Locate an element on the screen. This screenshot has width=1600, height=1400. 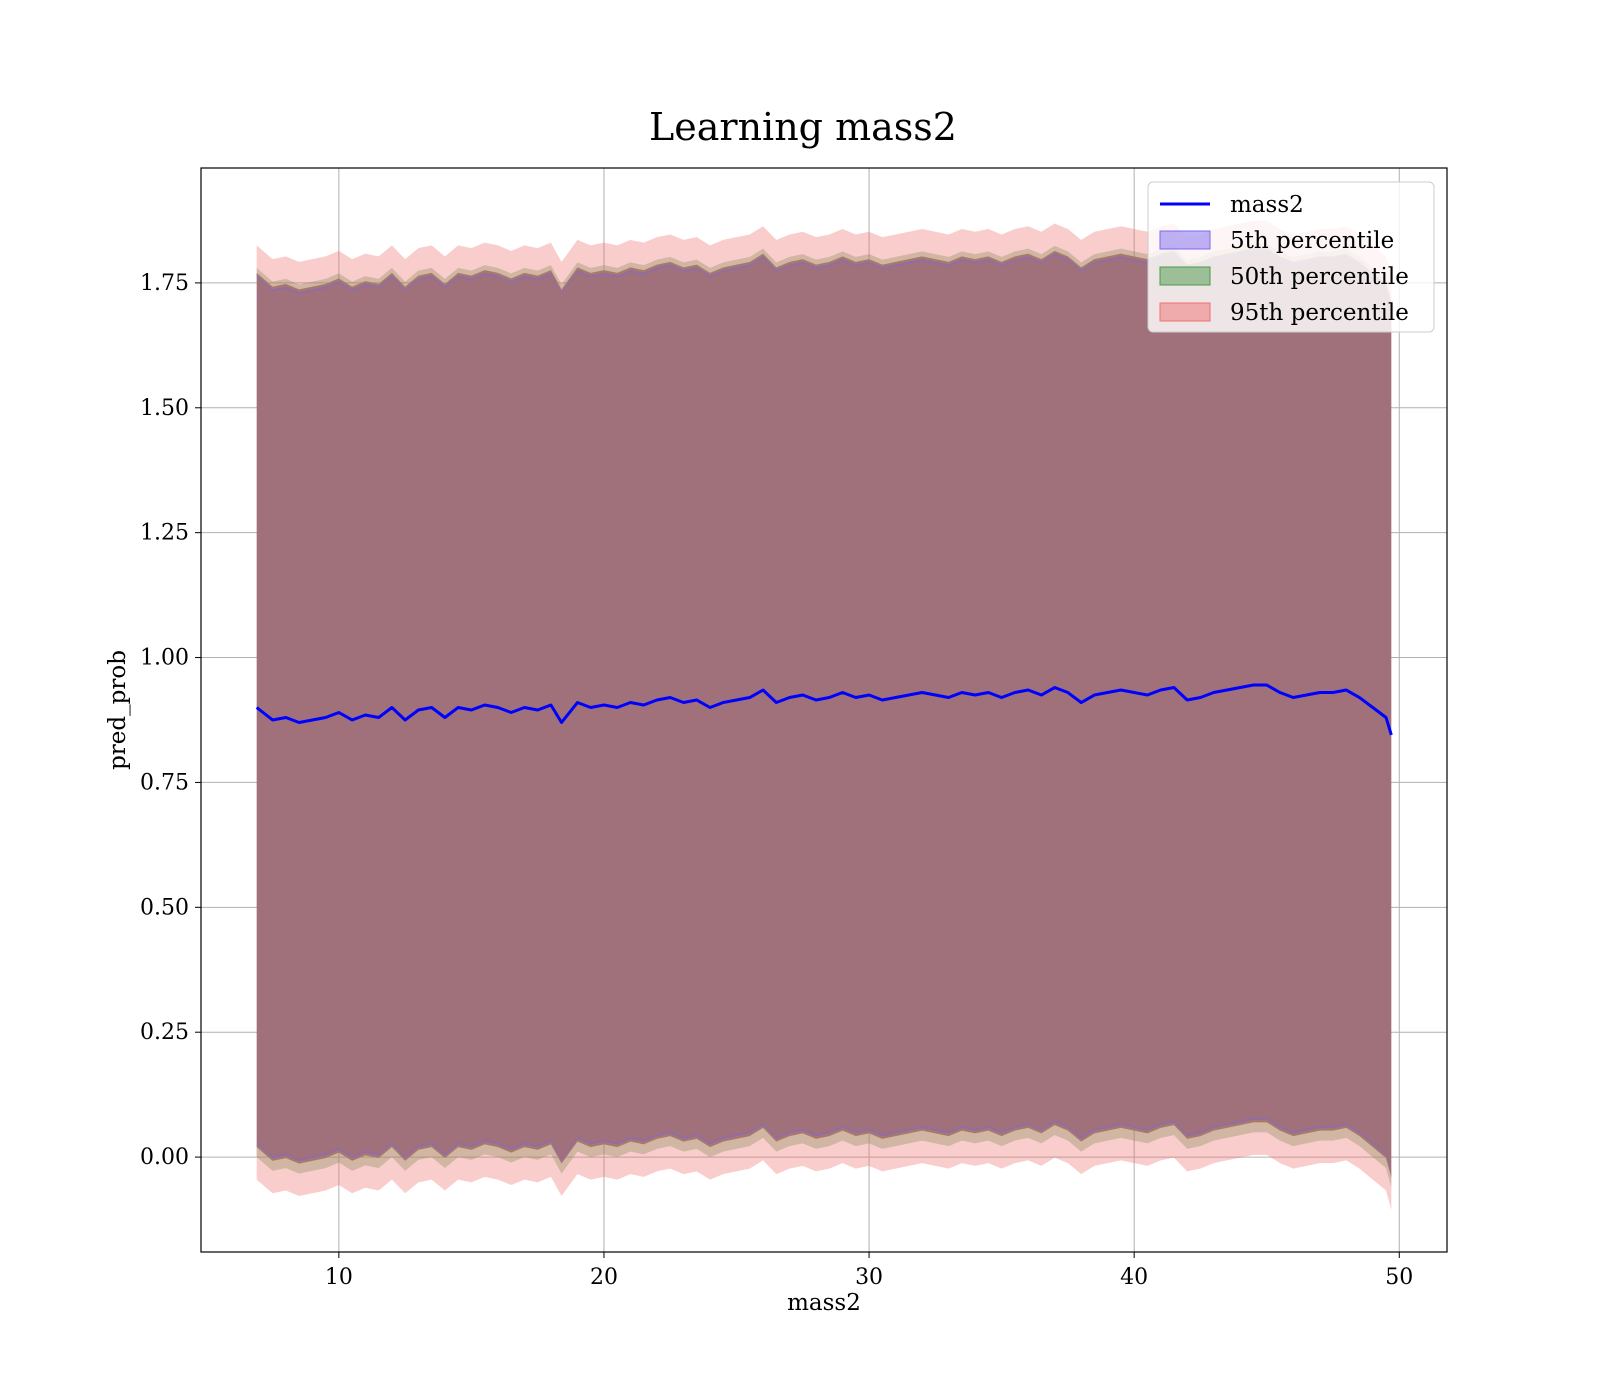
chart-title: Learning mass2 is located at coordinates (803, 127).